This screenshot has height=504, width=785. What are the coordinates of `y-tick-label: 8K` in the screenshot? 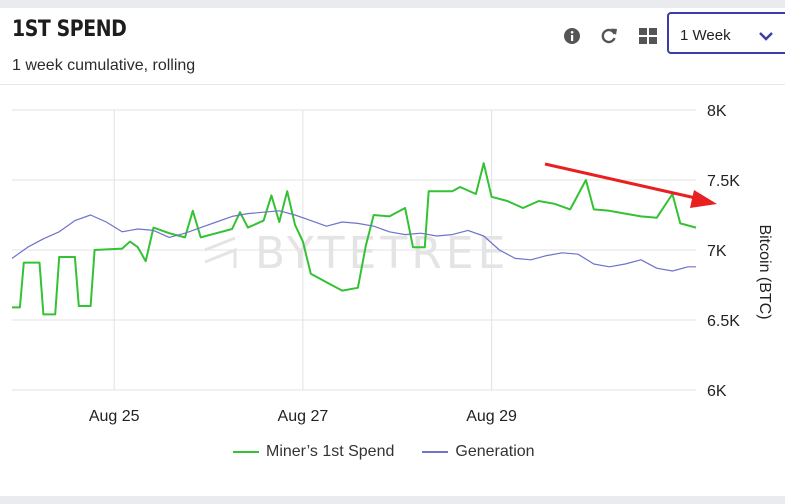 It's located at (717, 111).